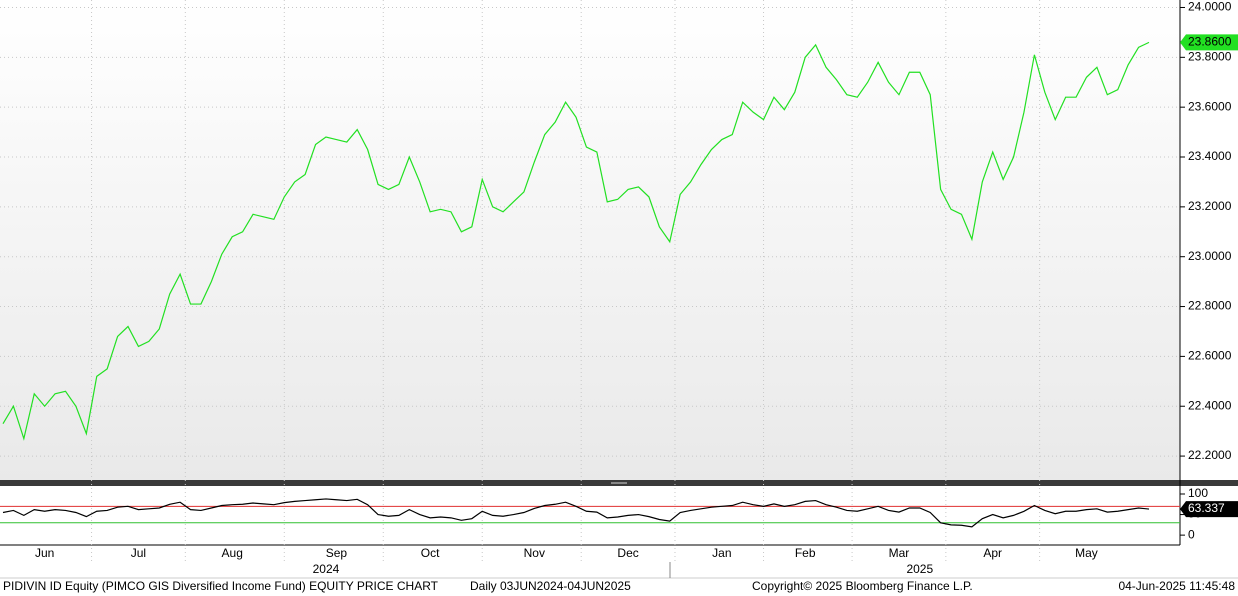 This screenshot has height=596, width=1238. I want to click on y-tick-label: 0, so click(1191, 534).